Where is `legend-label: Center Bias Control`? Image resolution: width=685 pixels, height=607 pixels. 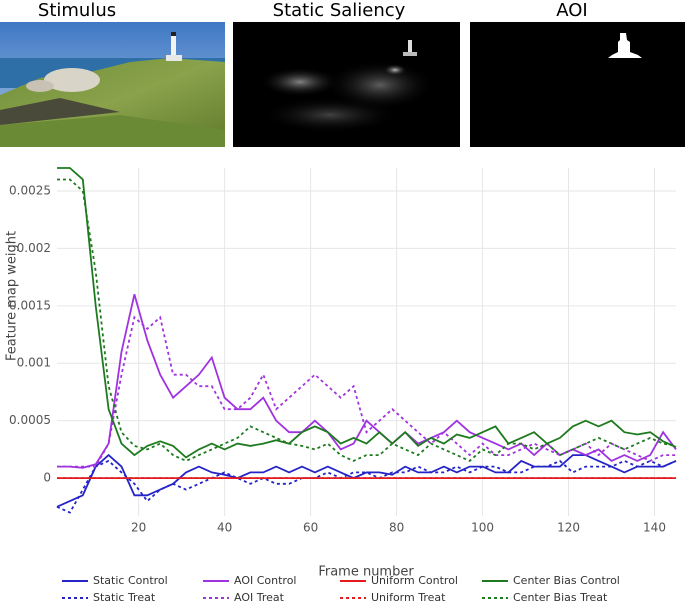 legend-label: Center Bias Control is located at coordinates (566, 580).